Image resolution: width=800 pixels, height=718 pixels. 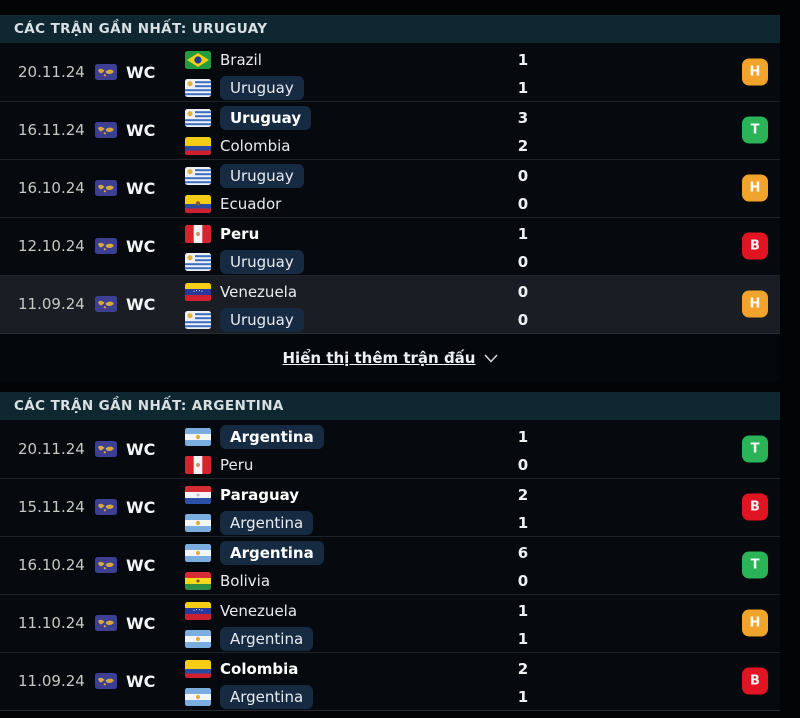 I want to click on match-row: 16.10.24 WC Argentina Bolivia 6 0 T, so click(x=390, y=565).